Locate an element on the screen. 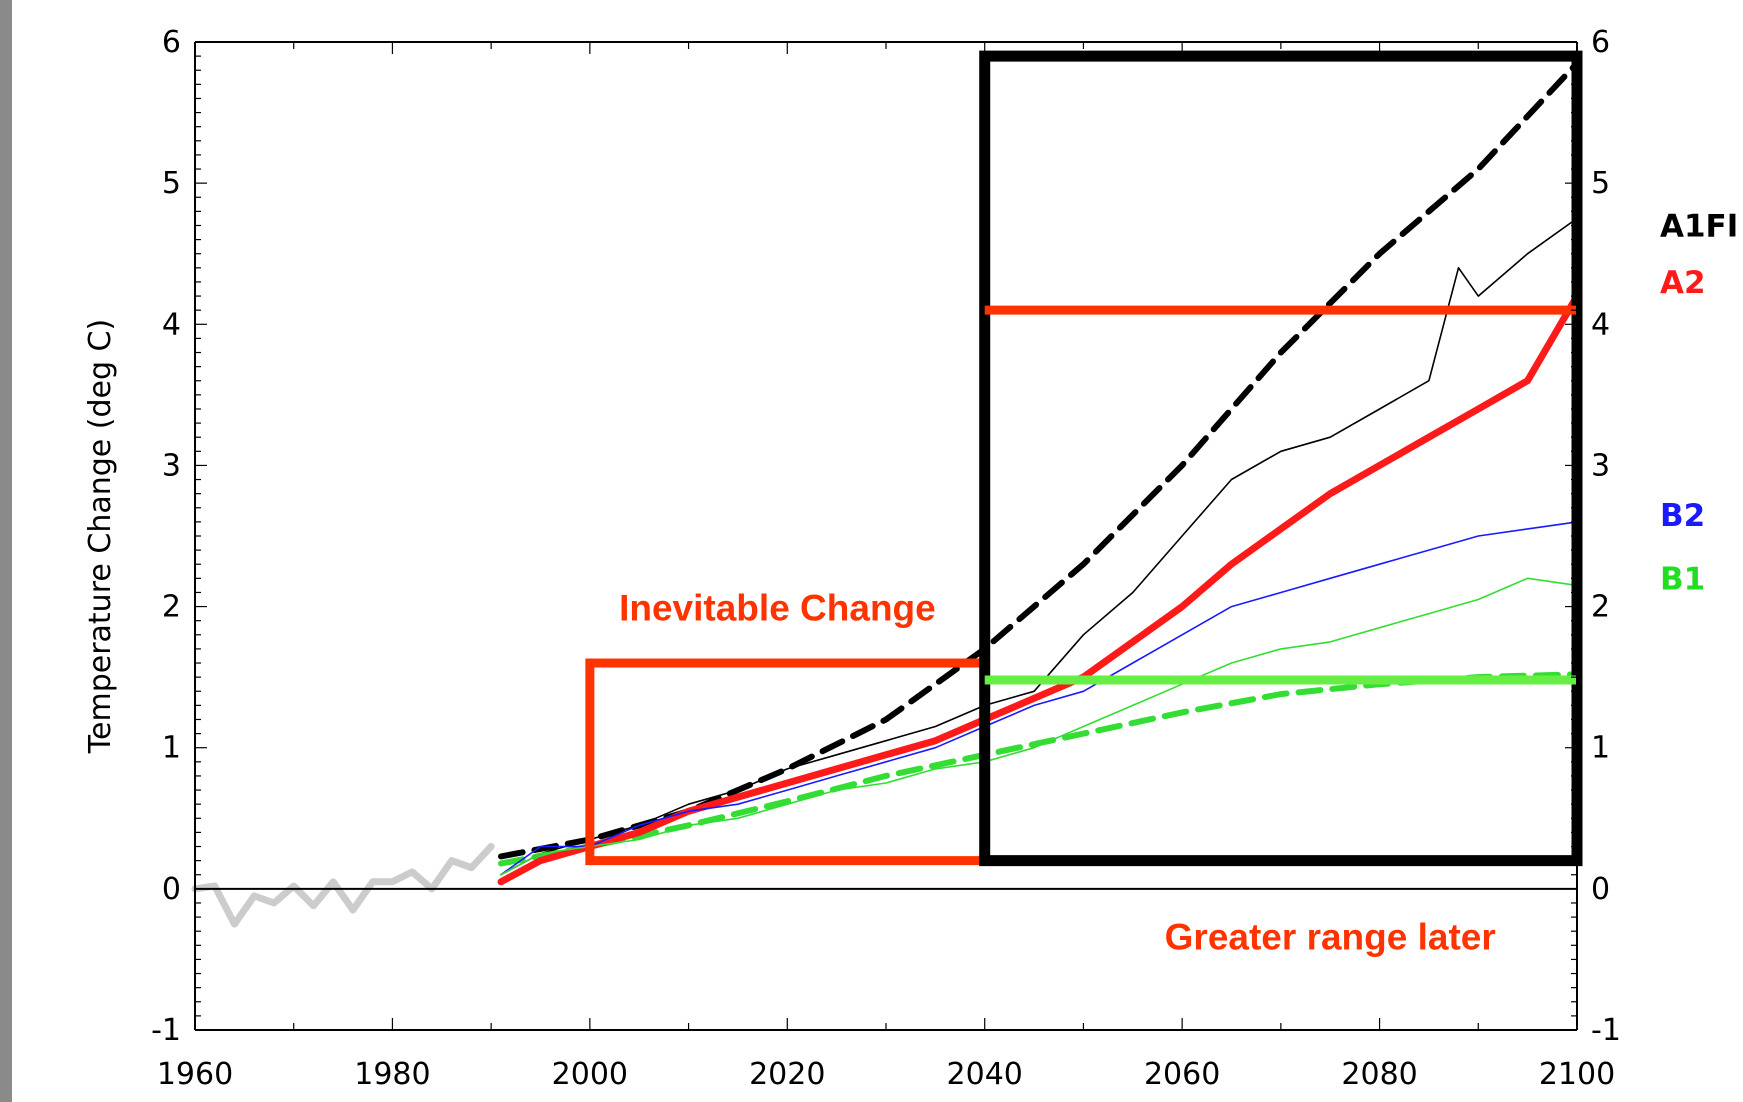  x-tick-label: 2080 is located at coordinates (1379, 1074).